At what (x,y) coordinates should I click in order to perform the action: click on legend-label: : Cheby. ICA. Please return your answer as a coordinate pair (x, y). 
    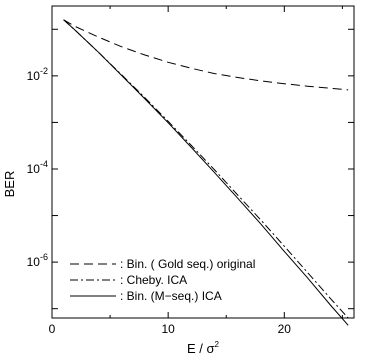
    Looking at the image, I should click on (153, 280).